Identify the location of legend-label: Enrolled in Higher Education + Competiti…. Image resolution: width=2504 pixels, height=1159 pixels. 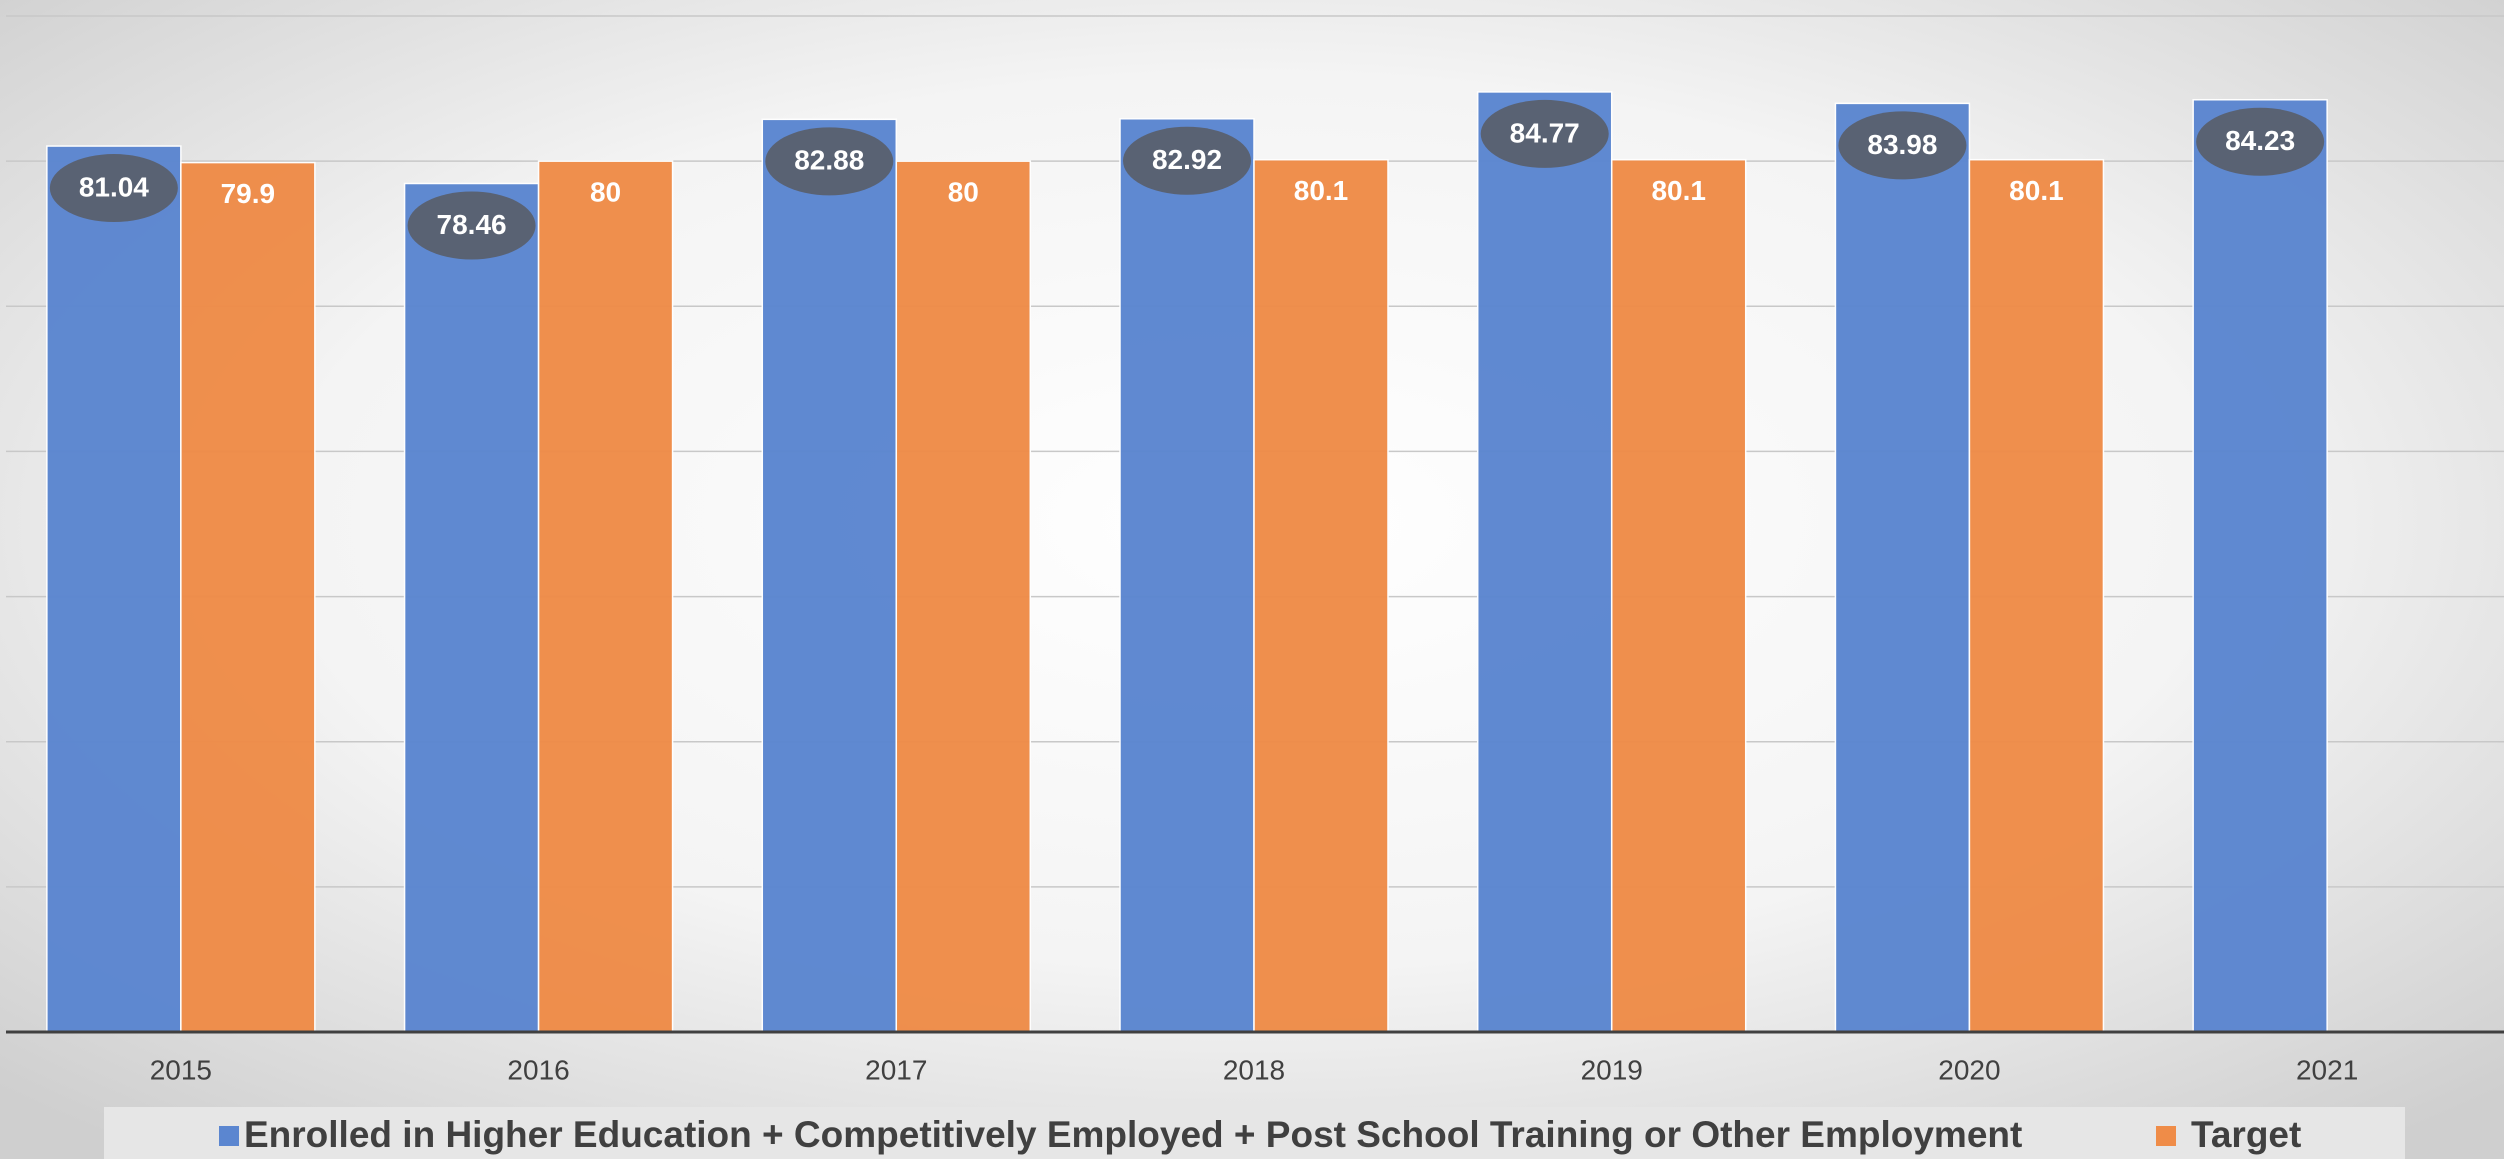
(1133, 1134).